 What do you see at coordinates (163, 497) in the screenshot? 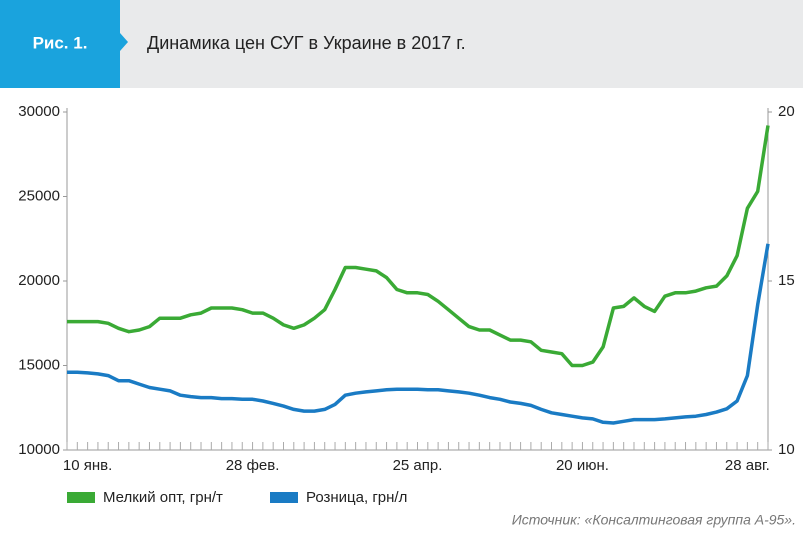
I see `legend-label: Мелкий опт, грн/т` at bounding box center [163, 497].